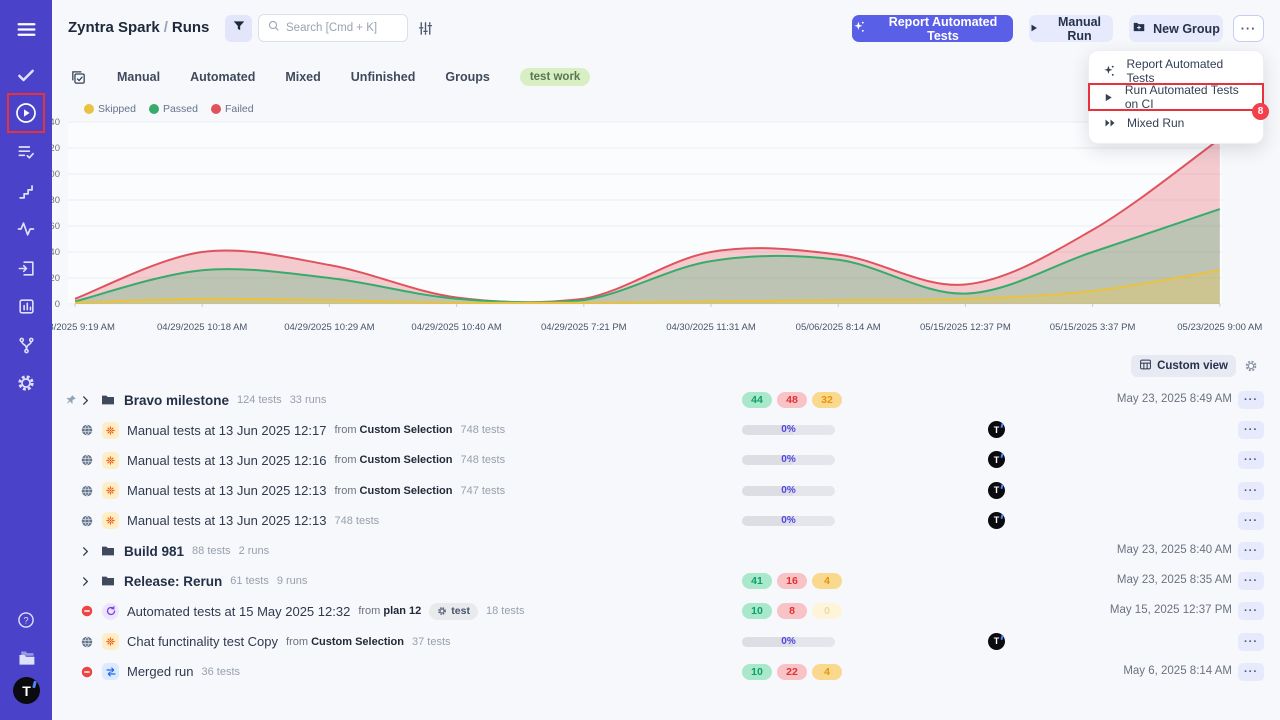 The image size is (1280, 720). Describe the element at coordinates (1034, 29) in the screenshot. I see `play-icon` at that location.